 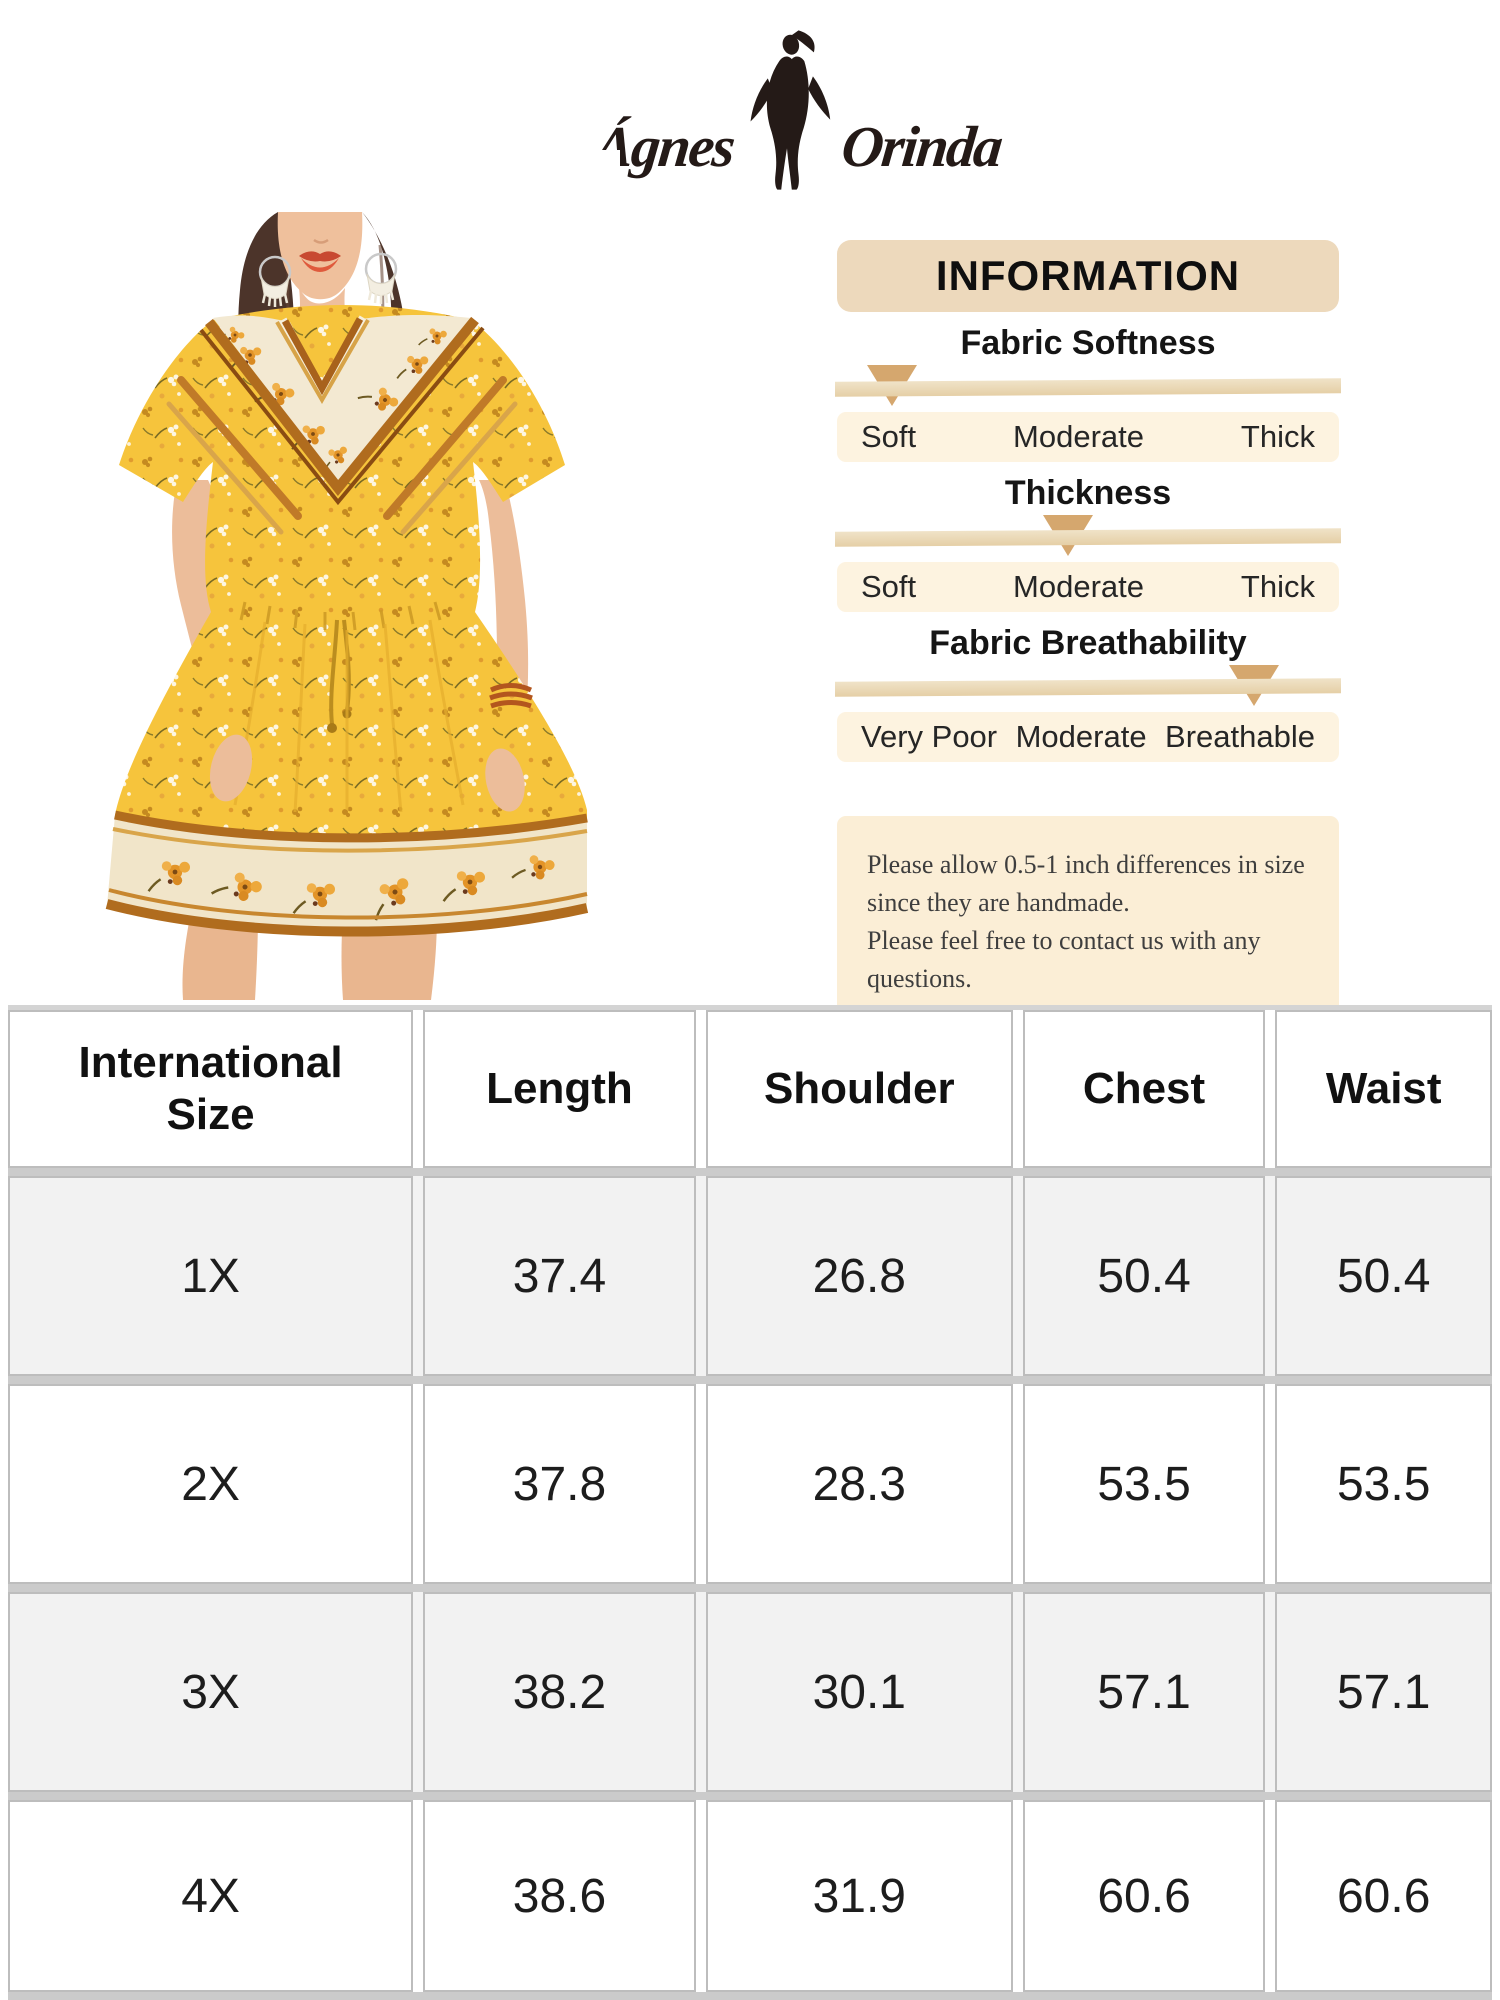 I want to click on brand-logo: Ágnes Orinda, so click(x=797, y=110).